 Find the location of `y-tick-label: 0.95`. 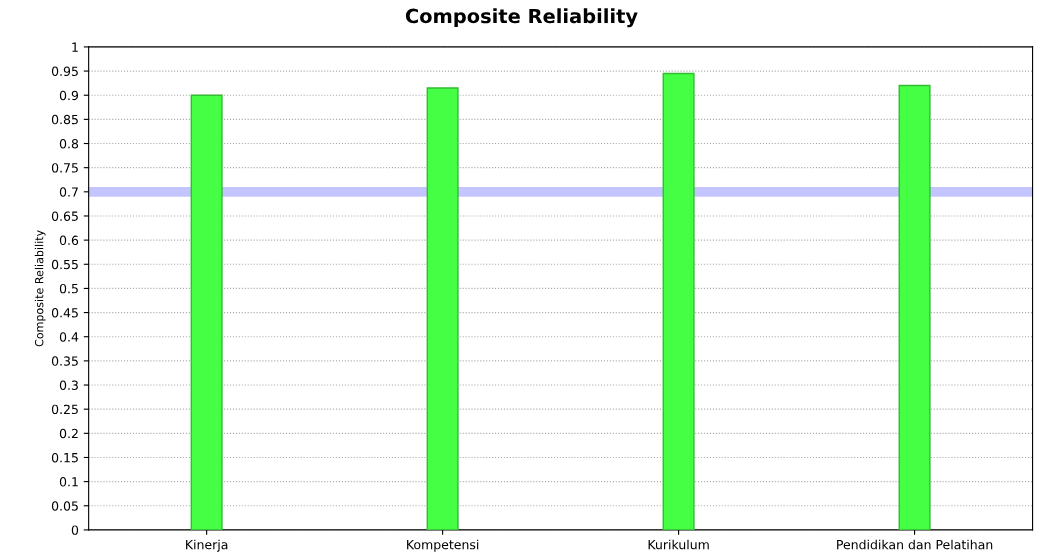

y-tick-label: 0.95 is located at coordinates (64, 71).